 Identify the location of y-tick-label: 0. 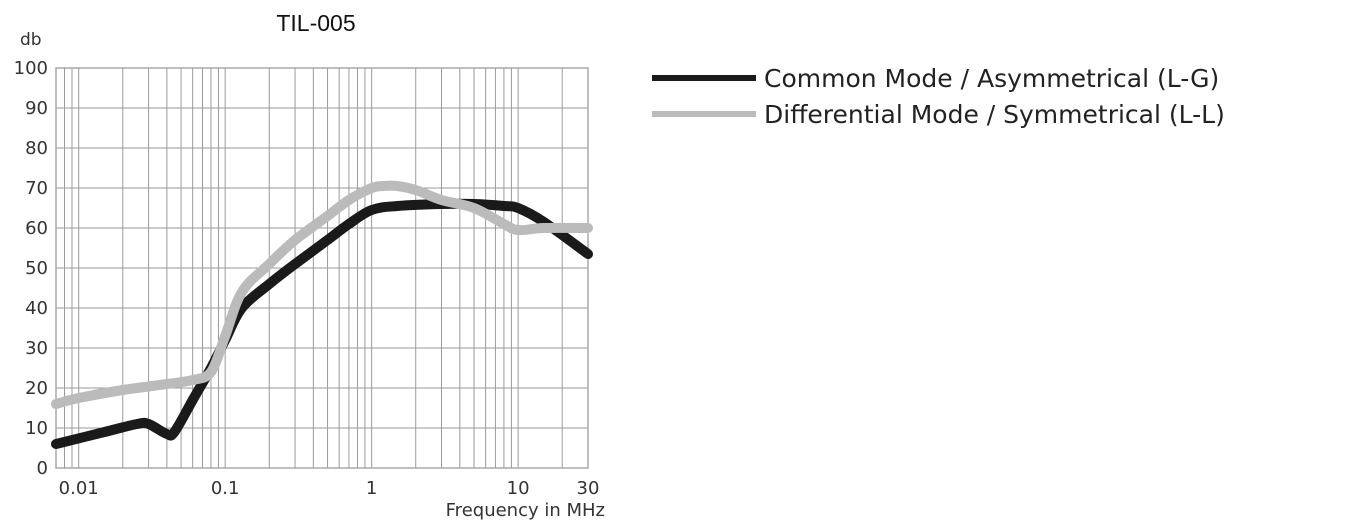
(42, 468).